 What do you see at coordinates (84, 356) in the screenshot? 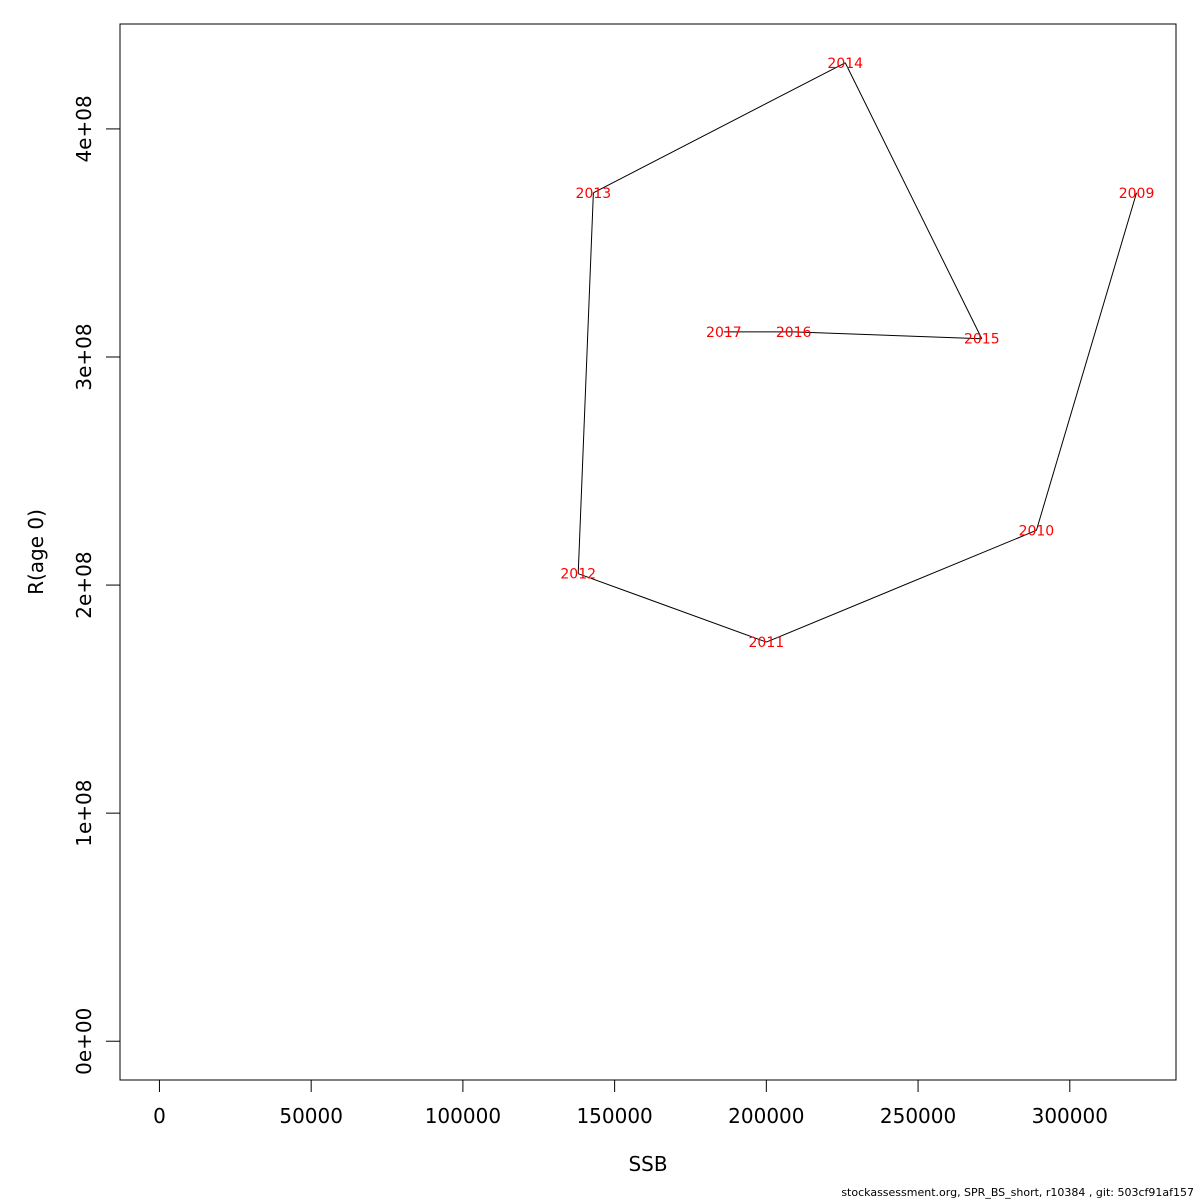
I see `y-tick-label: 3e+08` at bounding box center [84, 356].